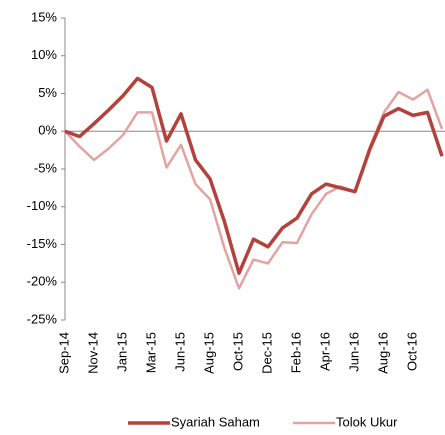 This screenshot has height=435, width=445. I want to click on x-tick-label: Apr-16, so click(324, 351).